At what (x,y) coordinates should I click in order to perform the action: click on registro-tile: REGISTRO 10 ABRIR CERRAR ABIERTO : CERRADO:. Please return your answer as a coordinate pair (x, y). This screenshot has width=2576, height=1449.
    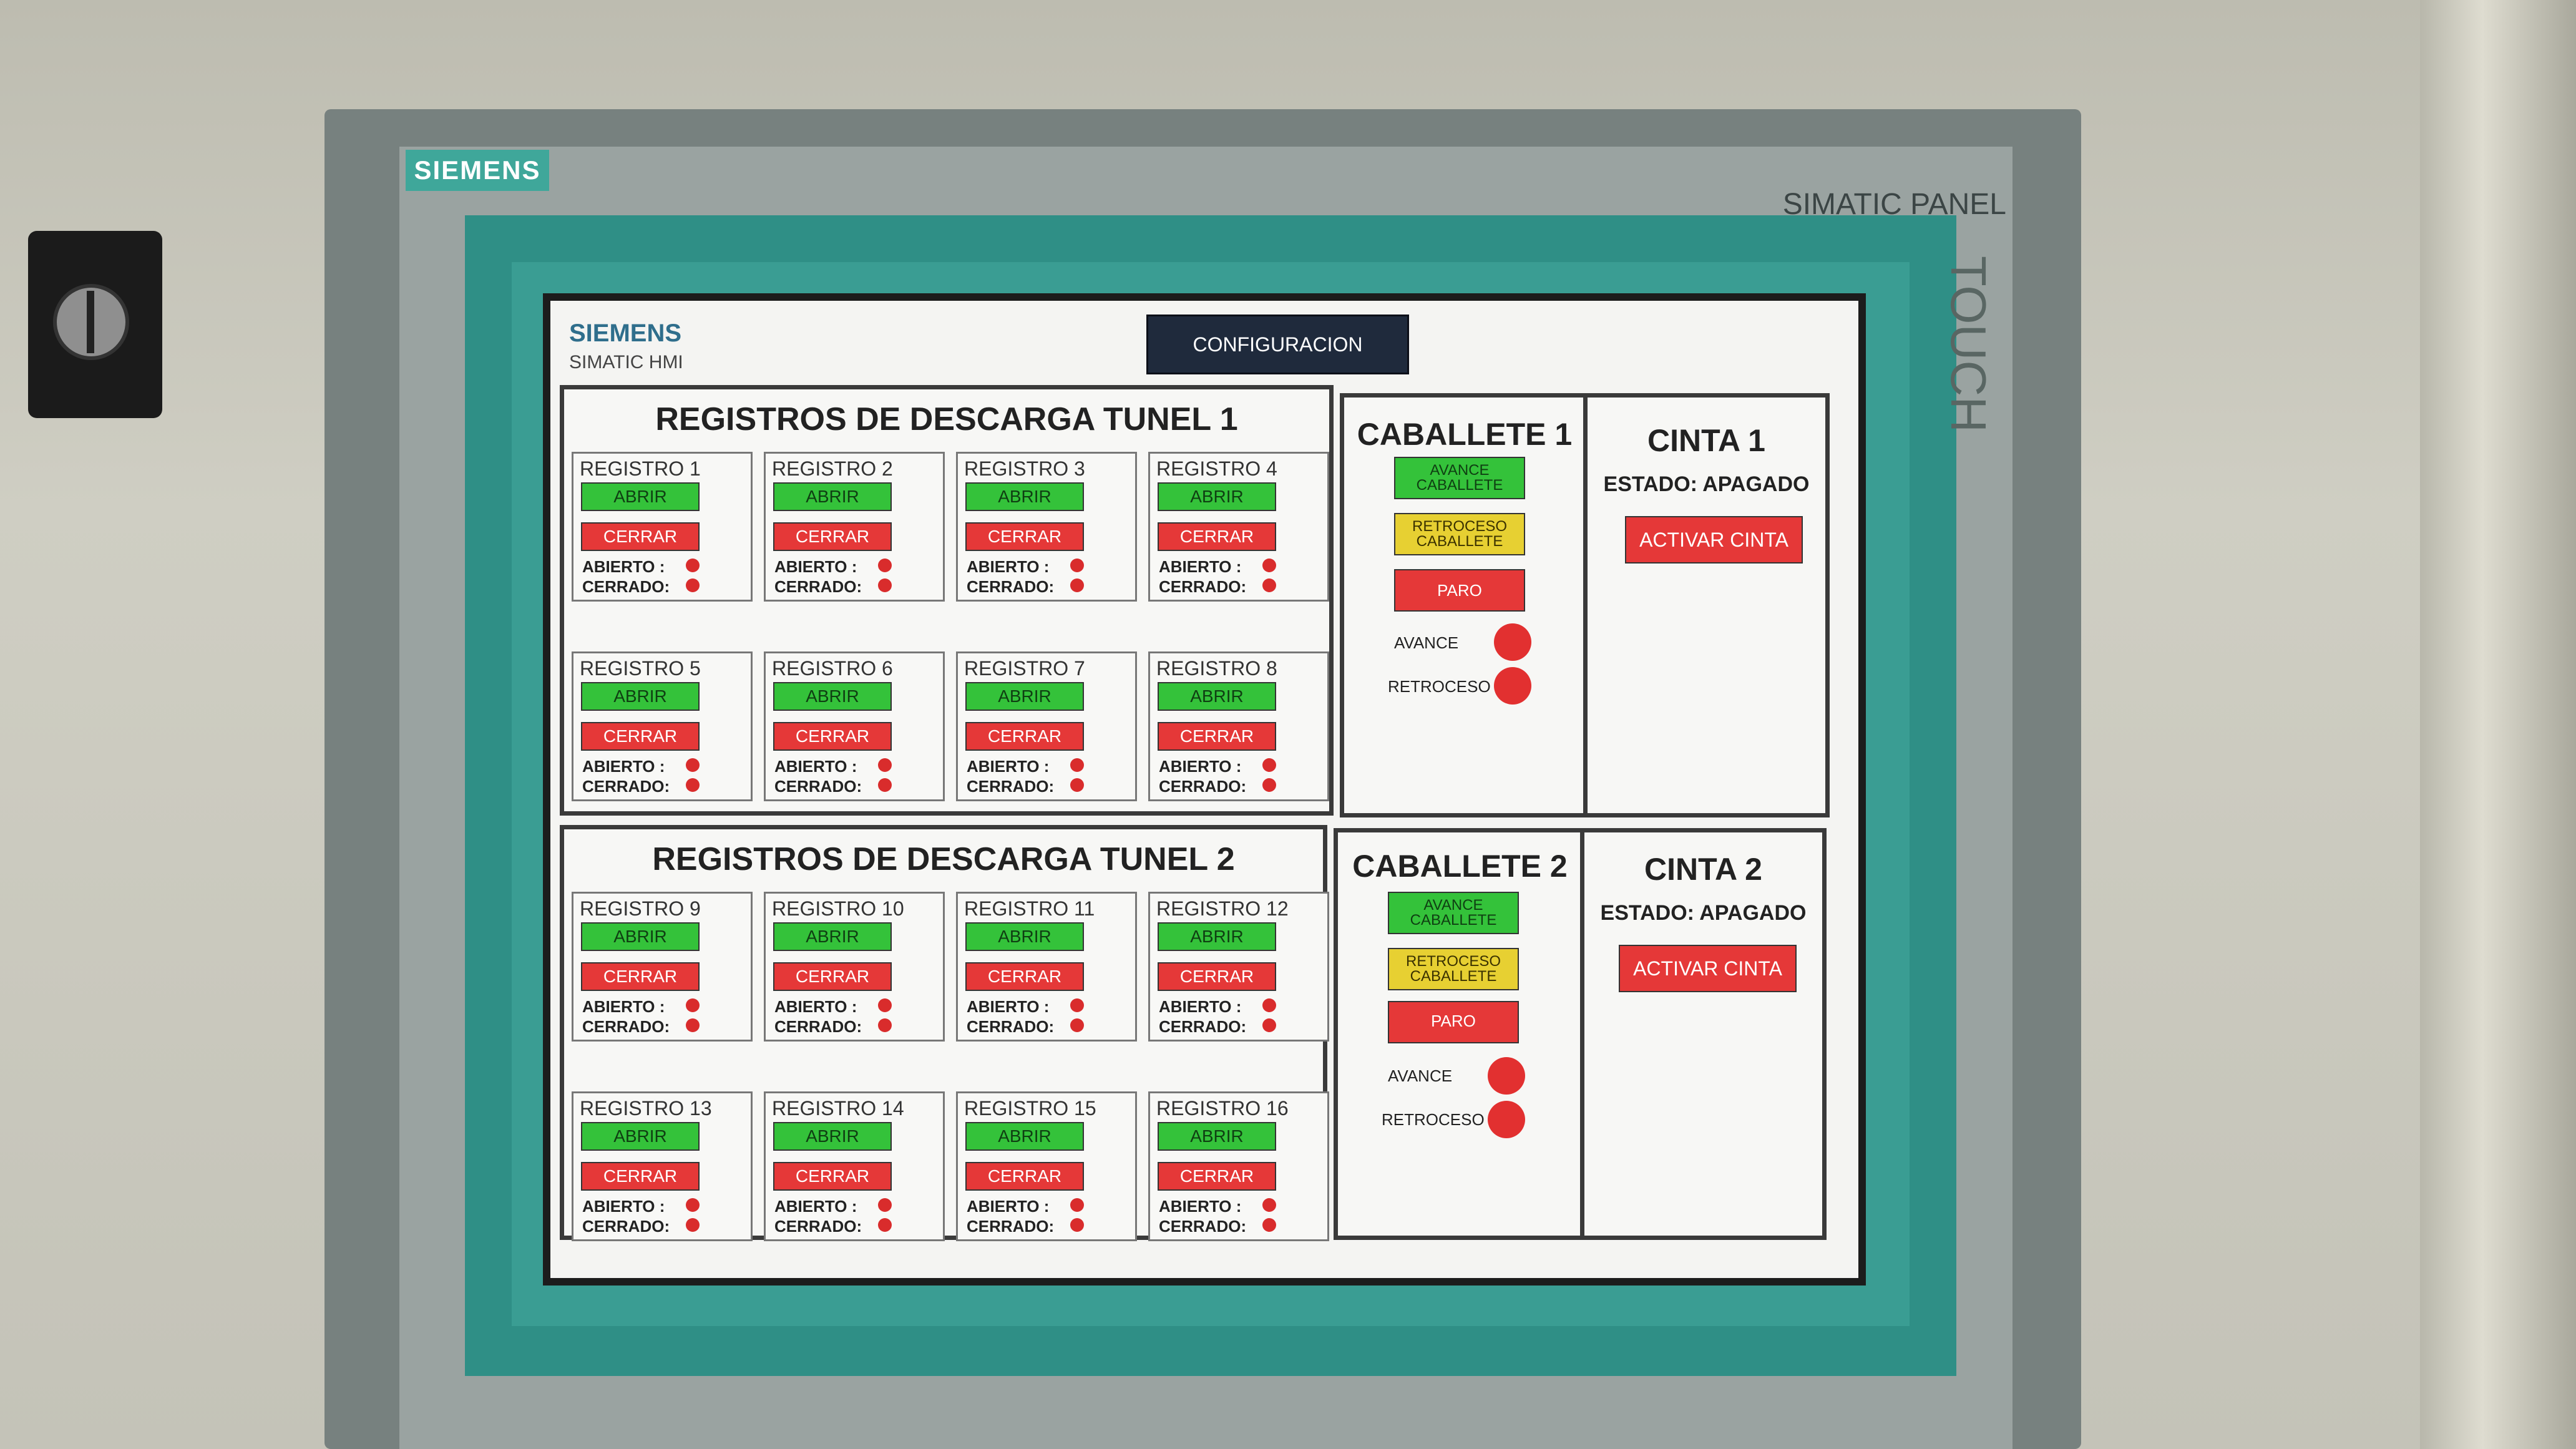
    Looking at the image, I should click on (854, 967).